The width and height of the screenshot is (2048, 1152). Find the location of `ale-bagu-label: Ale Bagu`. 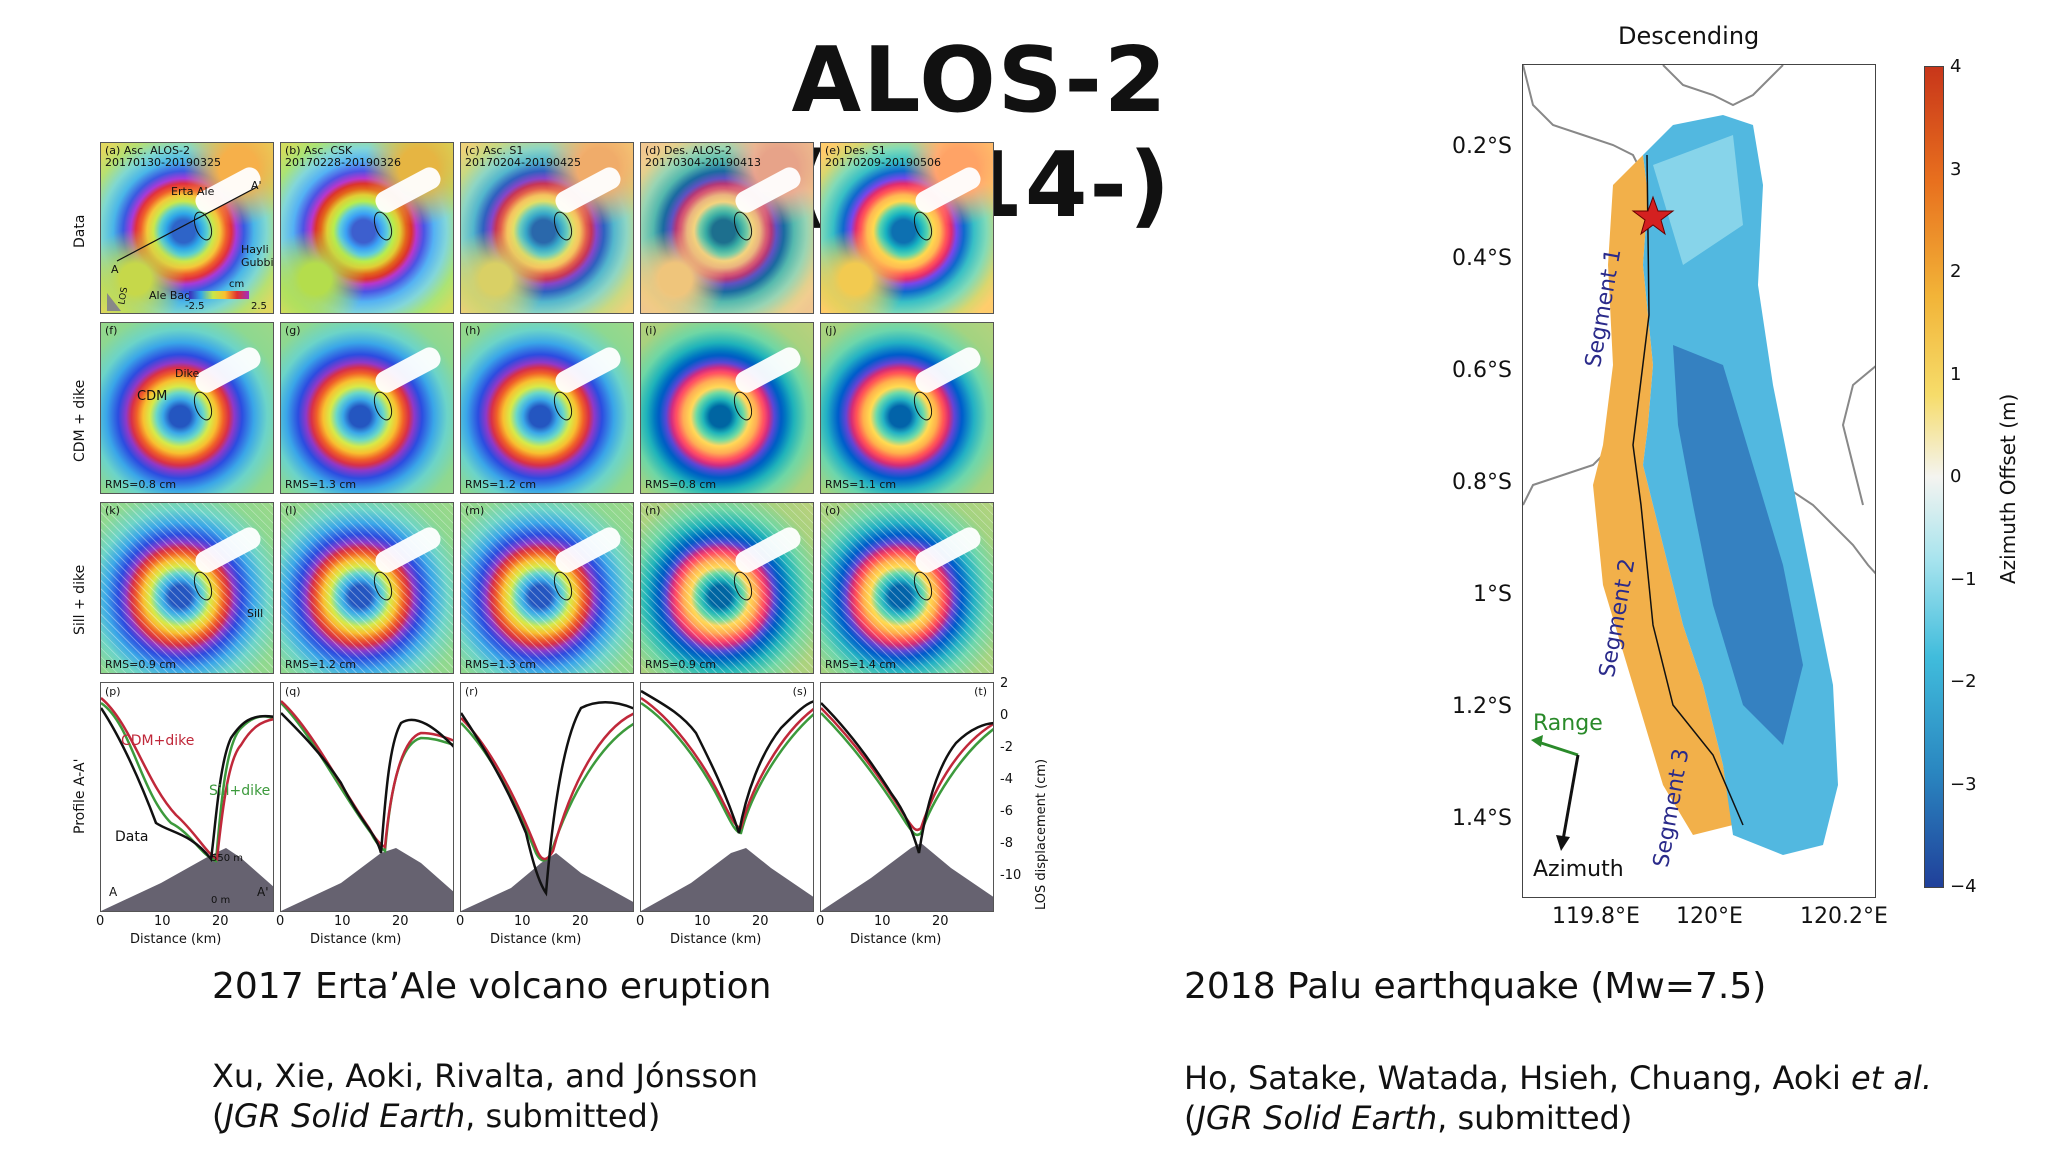

ale-bagu-label: Ale Bagu is located at coordinates (174, 295).